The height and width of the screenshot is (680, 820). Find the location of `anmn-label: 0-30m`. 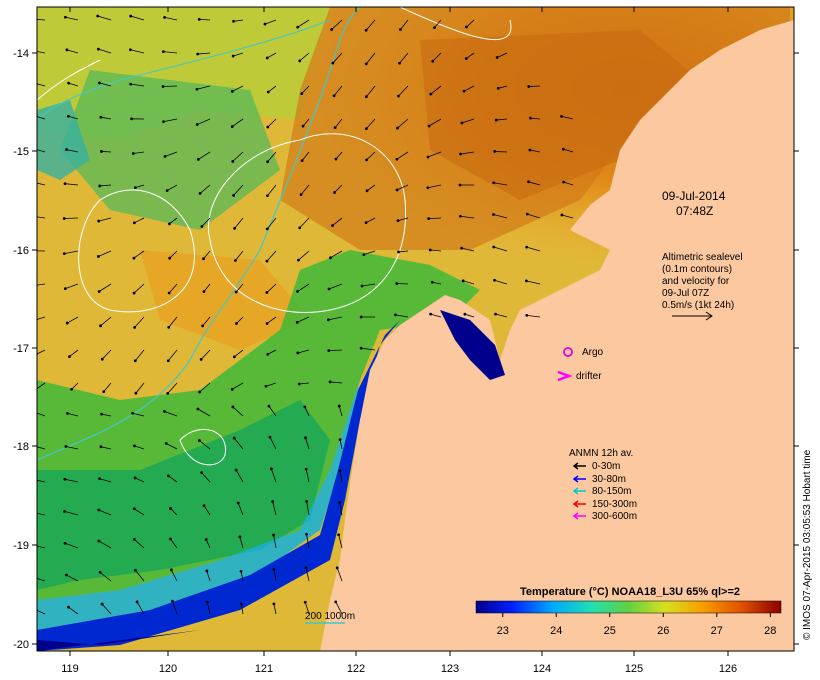

anmn-label: 0-30m is located at coordinates (606, 466).